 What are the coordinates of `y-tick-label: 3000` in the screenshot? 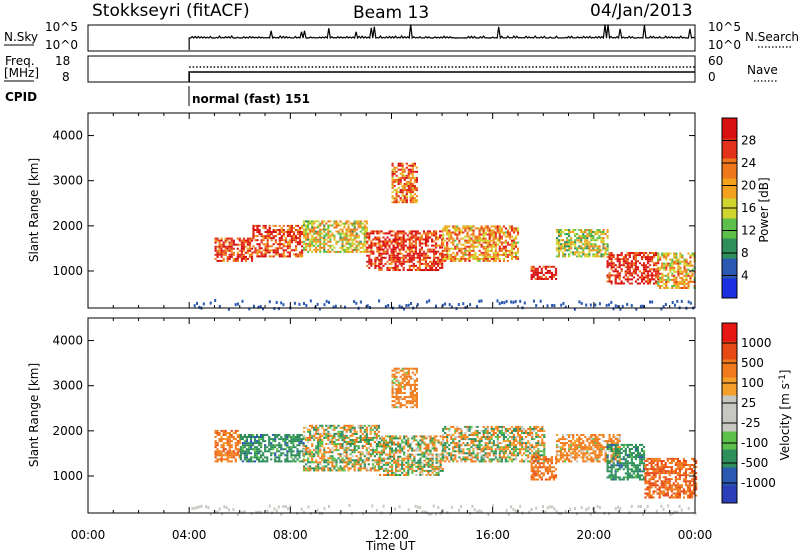 It's located at (67, 181).